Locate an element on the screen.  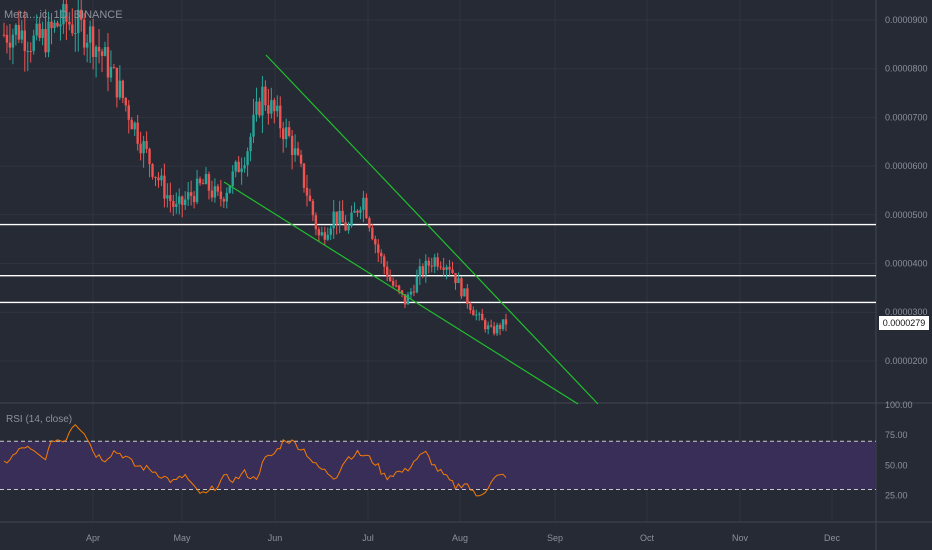
rsi-tick-label-1: 75.00 is located at coordinates (896, 435).